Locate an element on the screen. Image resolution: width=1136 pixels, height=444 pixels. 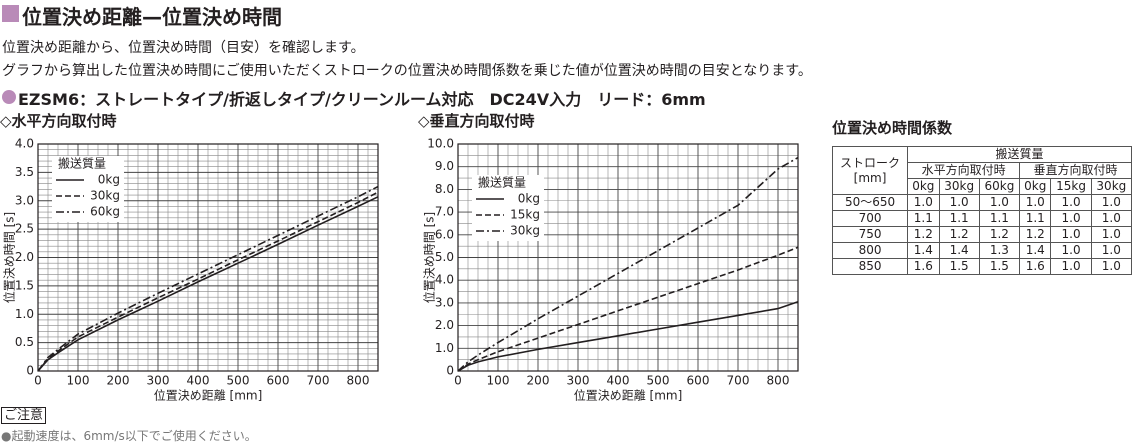
y-tick-label: 7.0 is located at coordinates (444, 212).